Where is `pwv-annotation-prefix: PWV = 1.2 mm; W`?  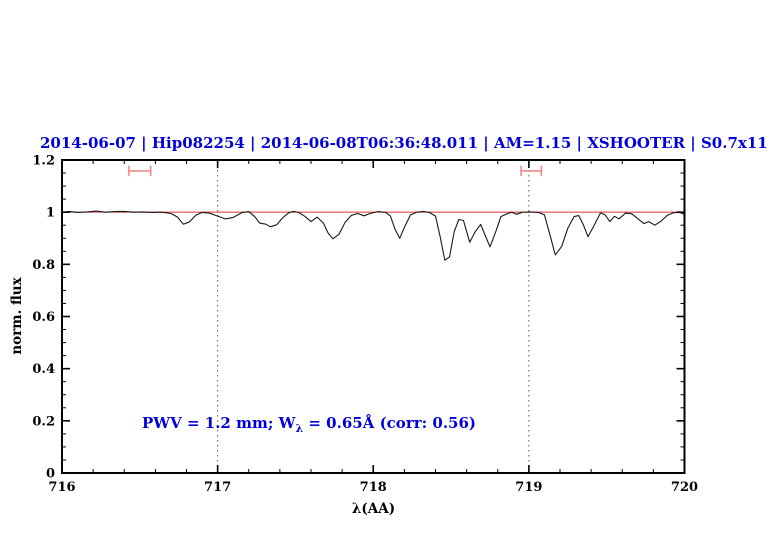
pwv-annotation-prefix: PWV = 1.2 mm; W is located at coordinates (219, 423).